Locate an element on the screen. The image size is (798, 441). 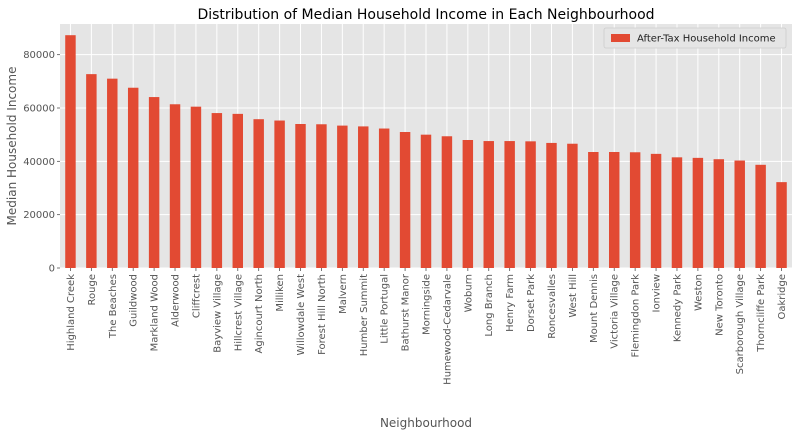
x-tick-label: Malvern is located at coordinates (343, 294).